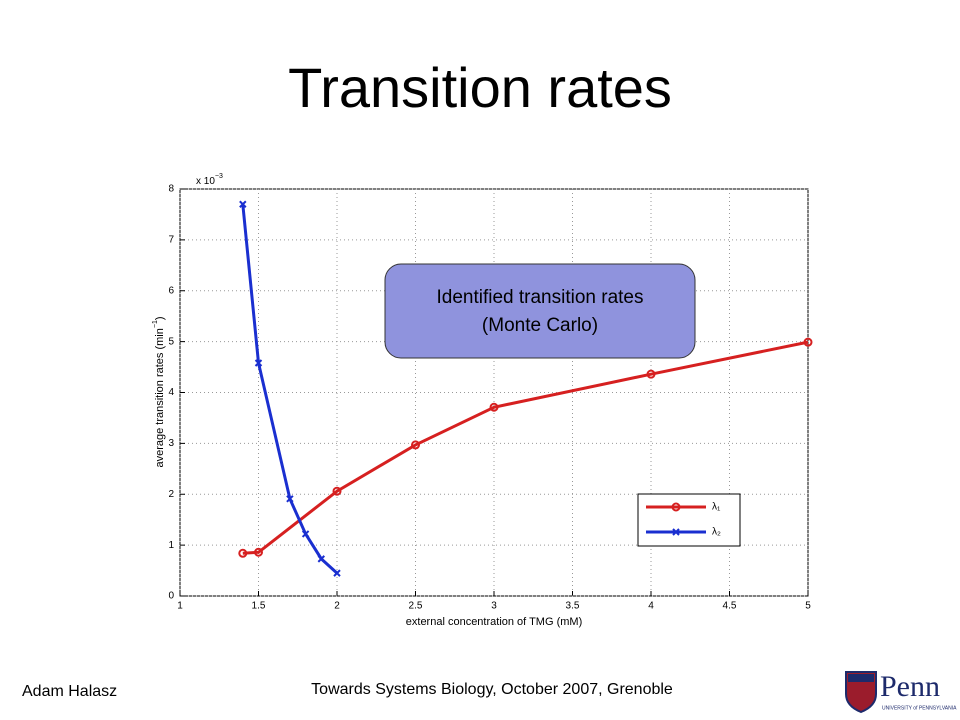 This screenshot has width=960, height=720. What do you see at coordinates (171, 392) in the screenshot?
I see `y-tick-label: 4` at bounding box center [171, 392].